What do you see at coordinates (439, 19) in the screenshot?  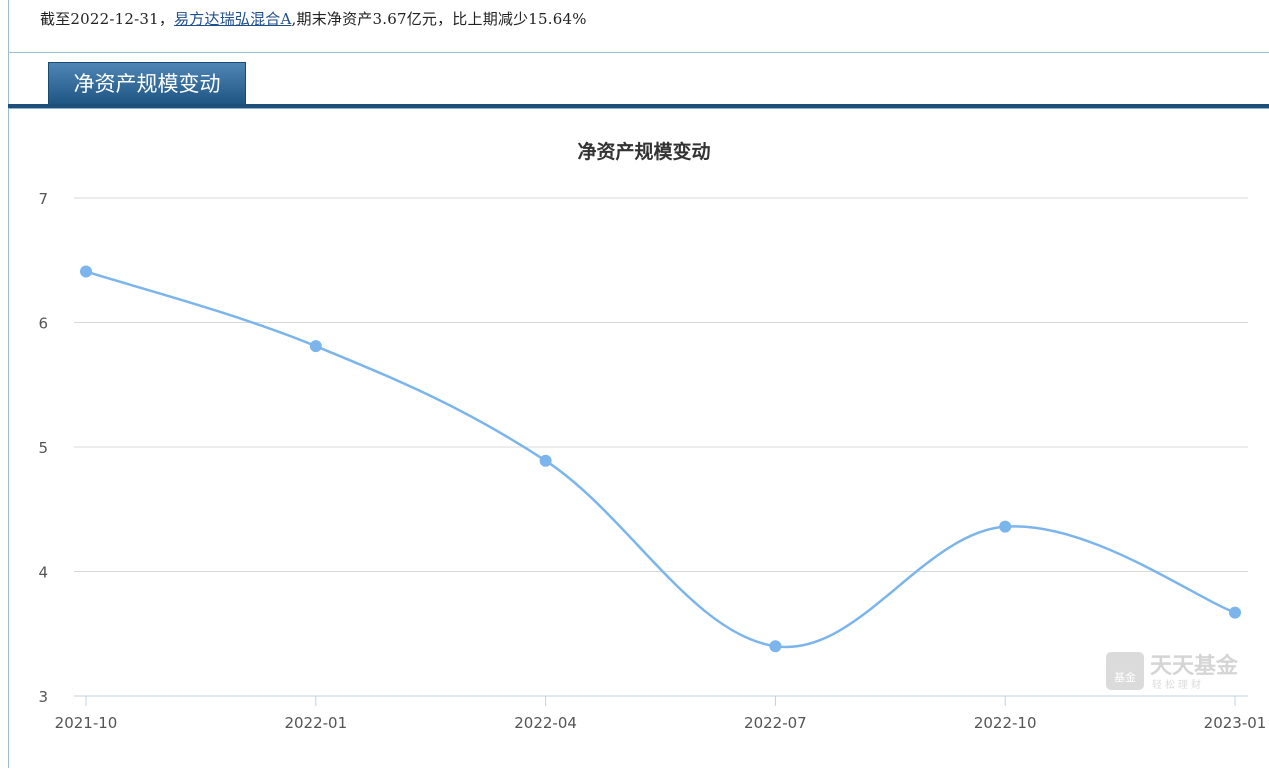 I see `summary-suffix: ,期末净资产3.67亿元，比上期减少15.64%` at bounding box center [439, 19].